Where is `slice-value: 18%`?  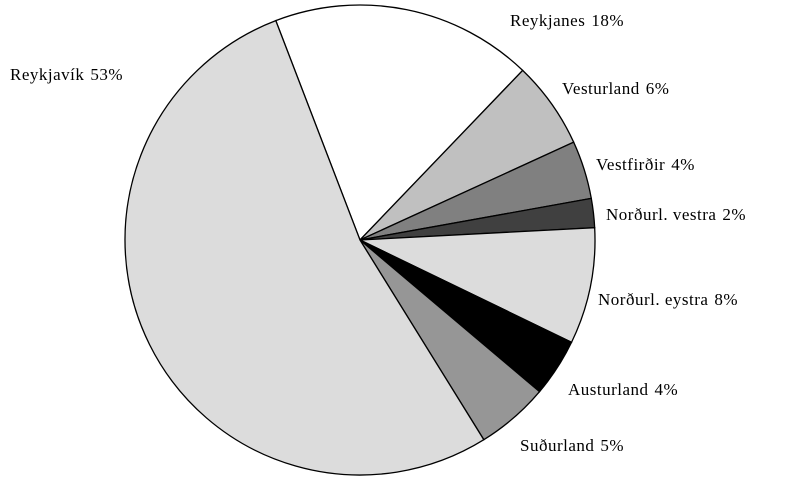 slice-value: 18% is located at coordinates (607, 20).